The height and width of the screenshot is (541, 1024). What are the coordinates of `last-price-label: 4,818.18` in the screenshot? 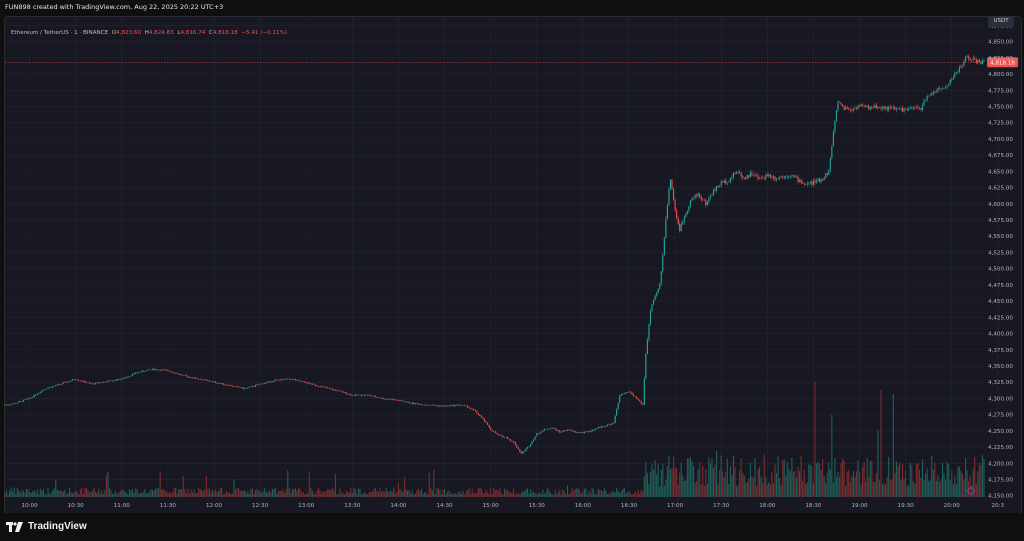 It's located at (1002, 63).